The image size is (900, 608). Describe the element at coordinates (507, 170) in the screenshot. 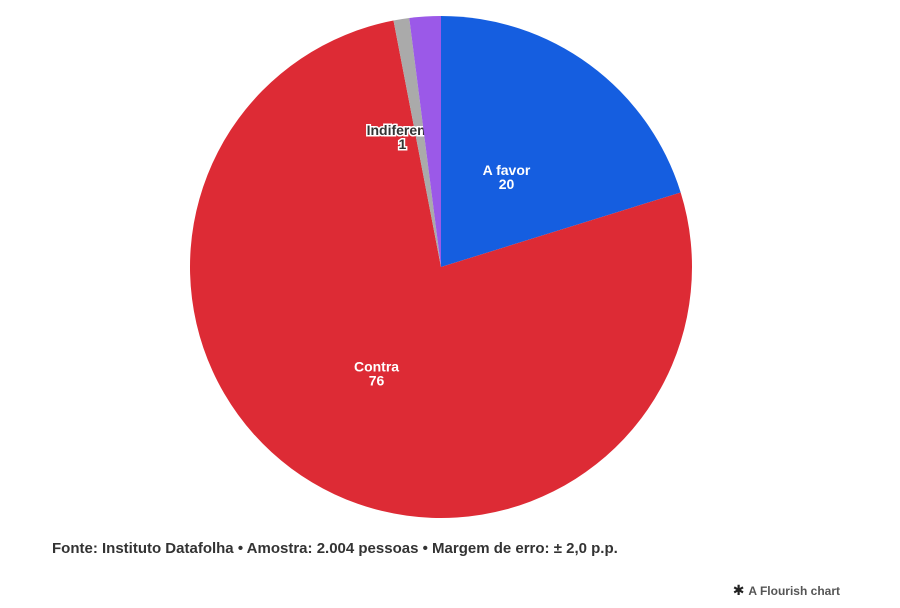

I see `slice-label-name: A favor` at that location.